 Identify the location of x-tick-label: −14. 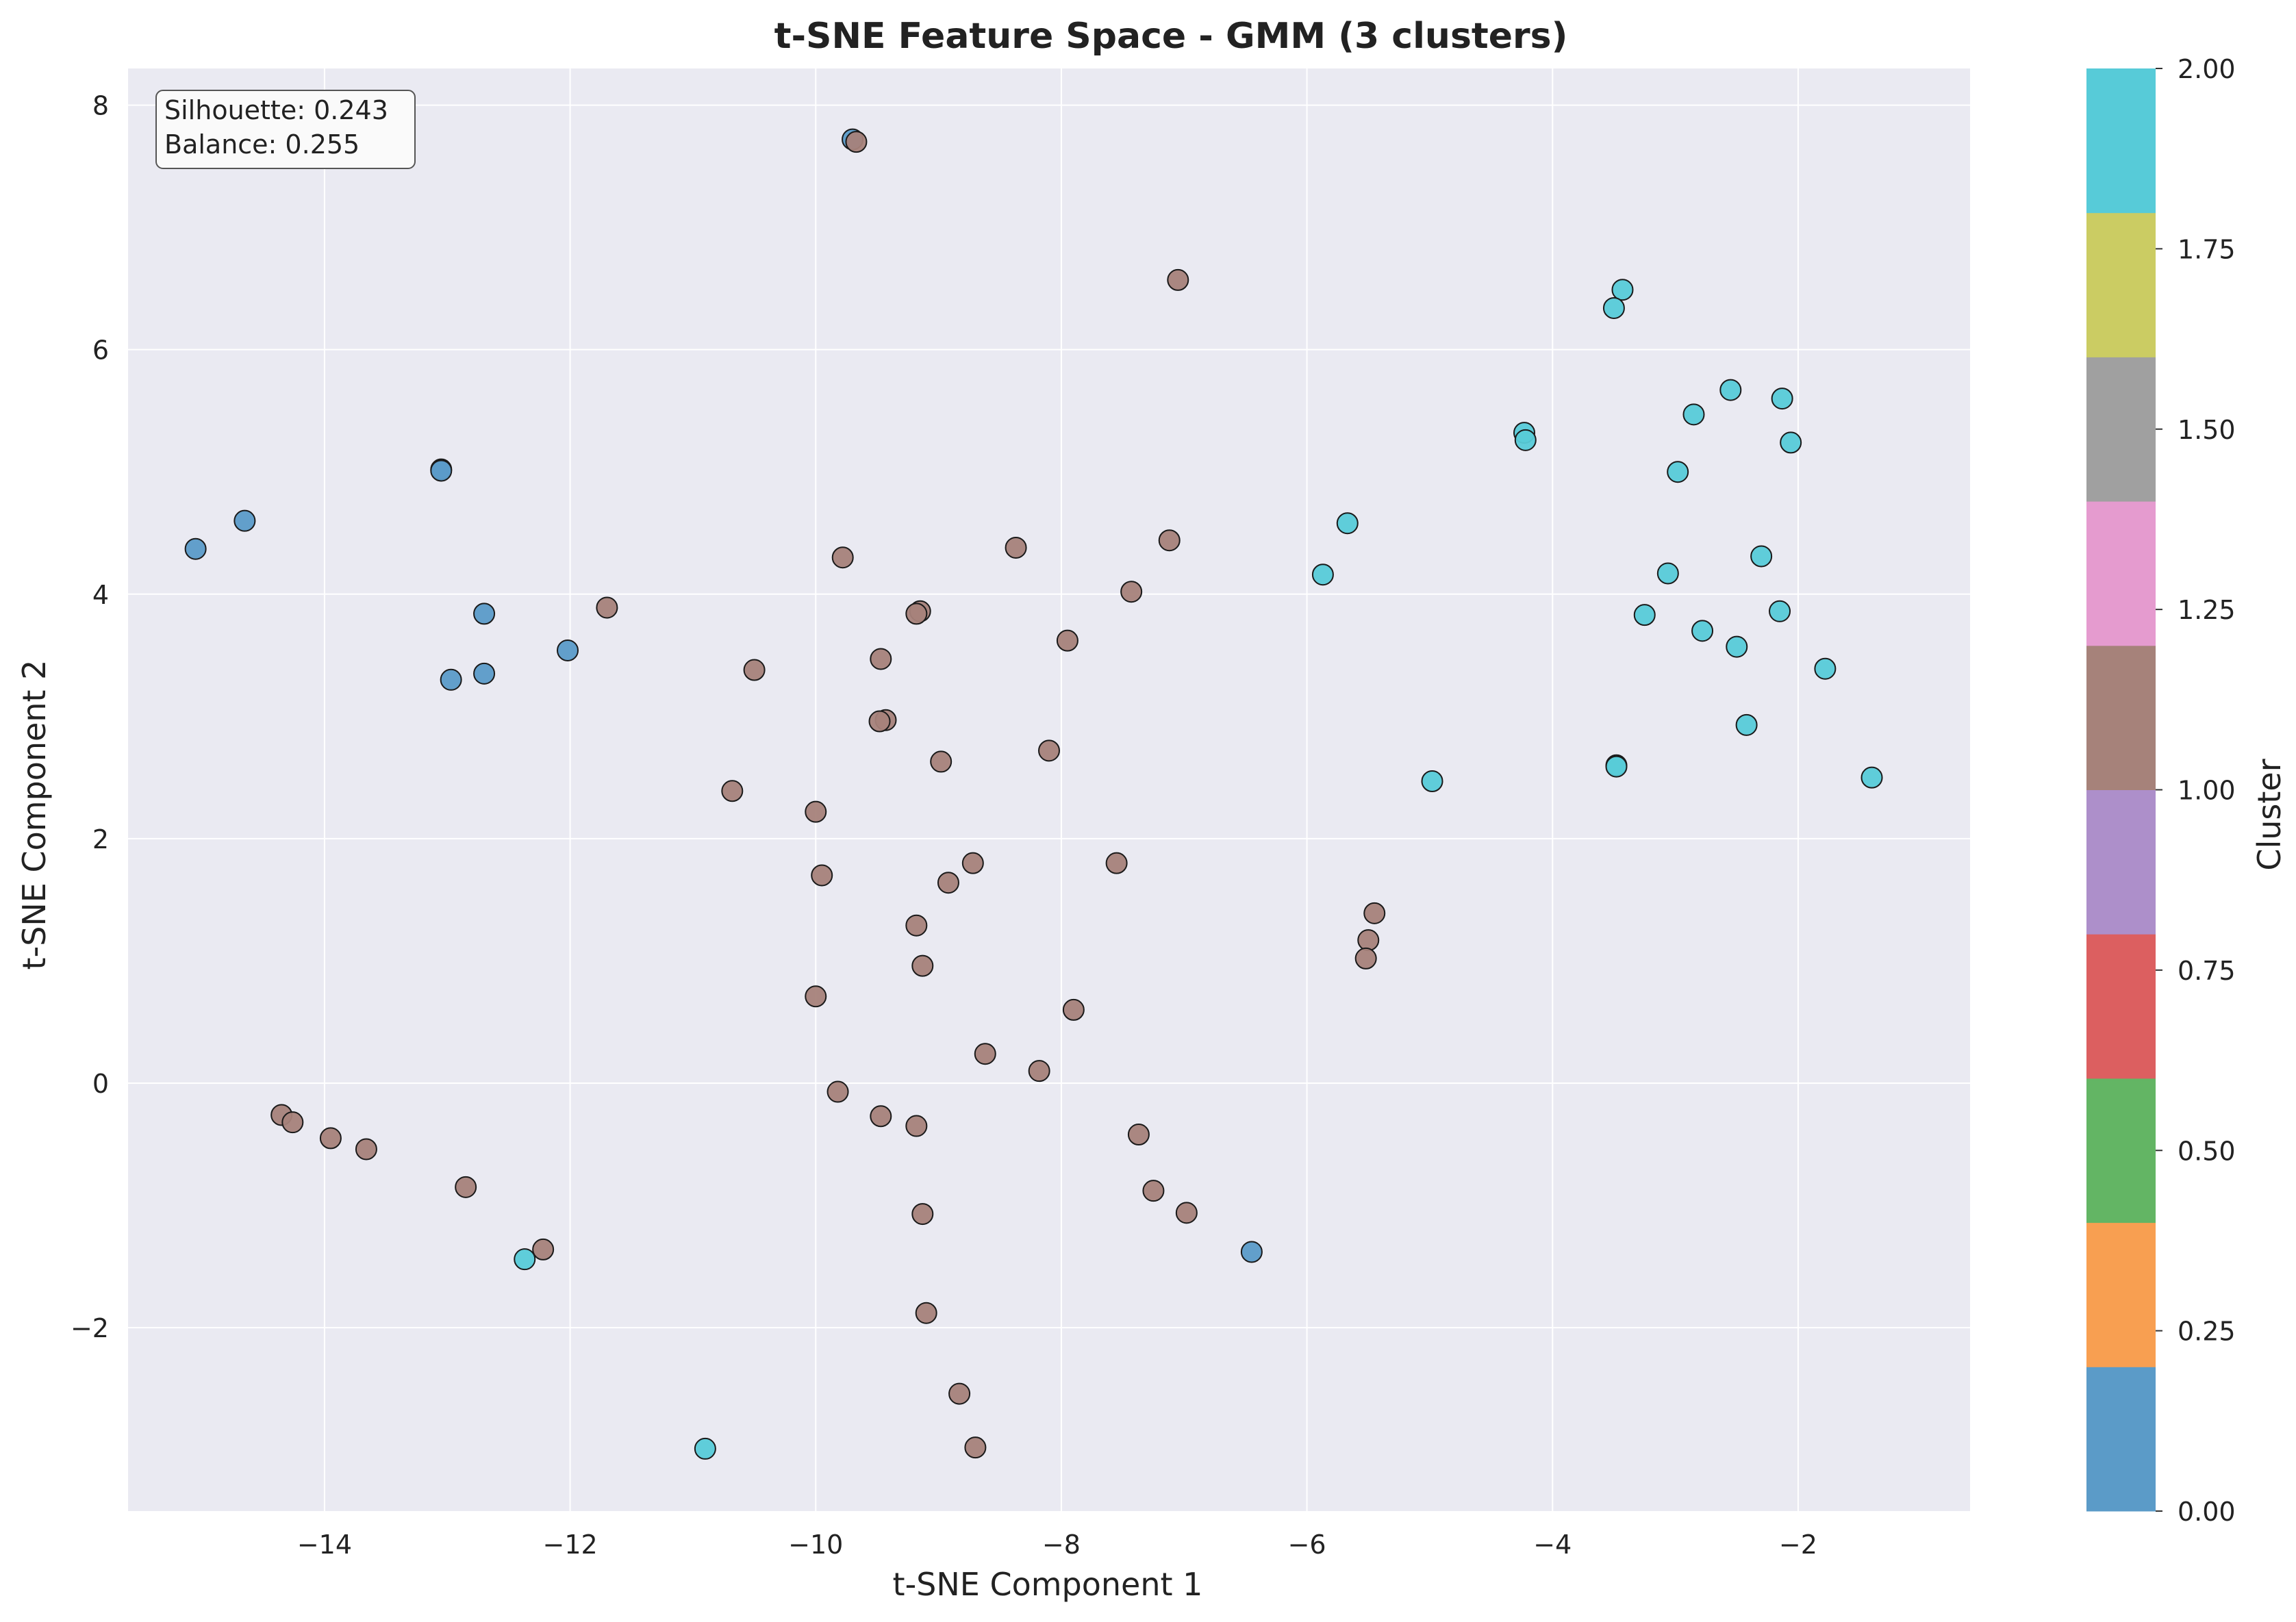
(324, 1545).